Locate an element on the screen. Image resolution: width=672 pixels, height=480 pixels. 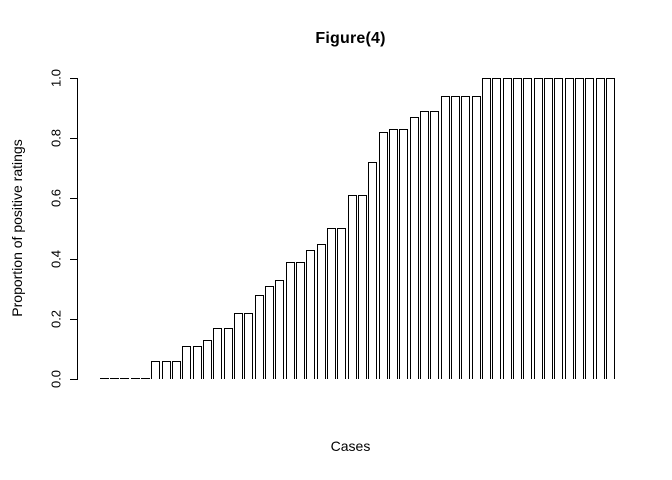
x-axis-label: Cases is located at coordinates (350, 446).